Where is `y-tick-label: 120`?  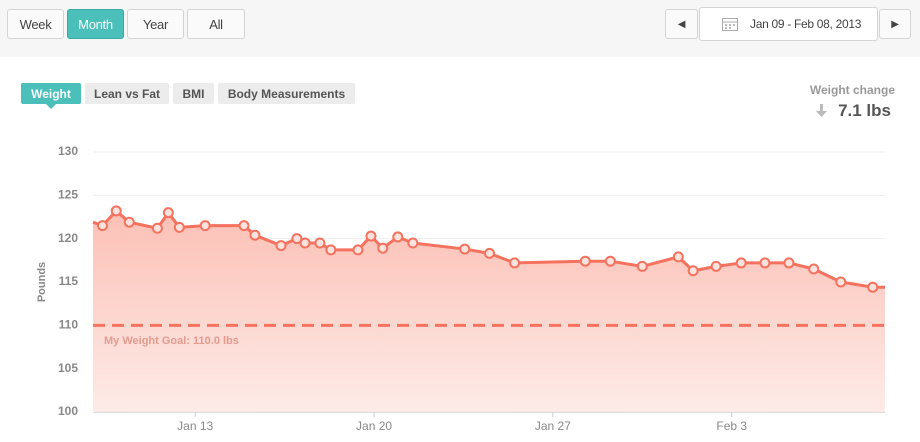
y-tick-label: 120 is located at coordinates (68, 238).